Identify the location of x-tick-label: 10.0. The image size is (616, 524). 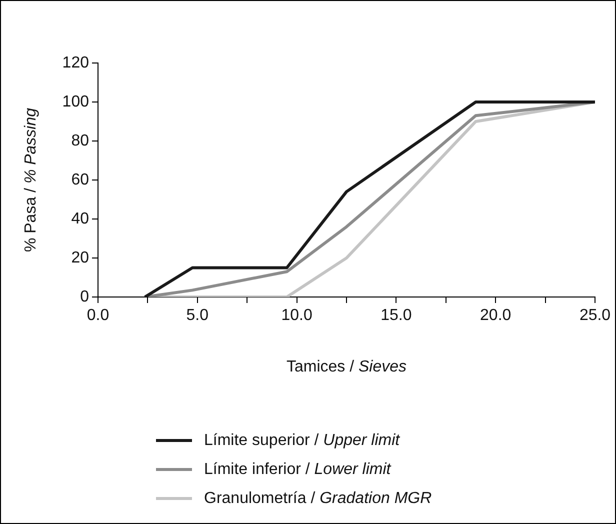
(296, 315).